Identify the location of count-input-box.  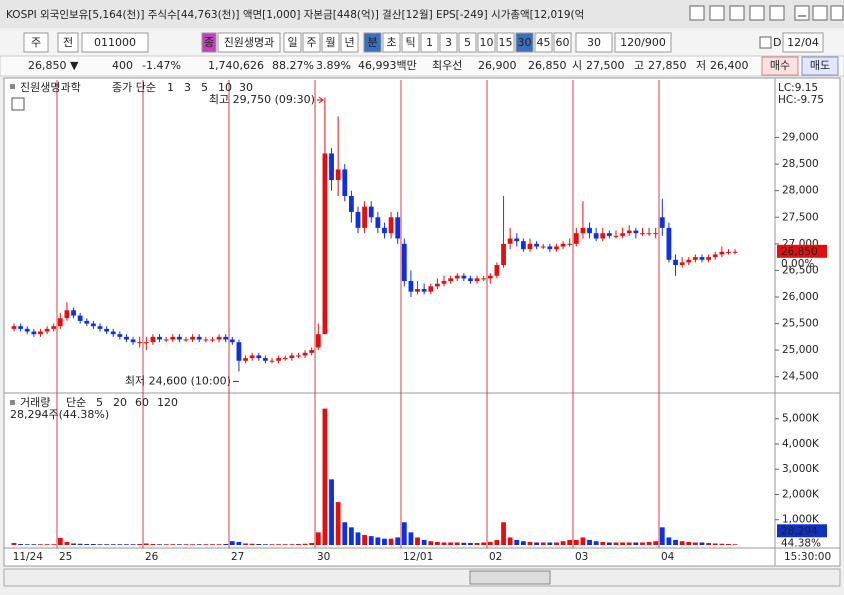
(643, 42).